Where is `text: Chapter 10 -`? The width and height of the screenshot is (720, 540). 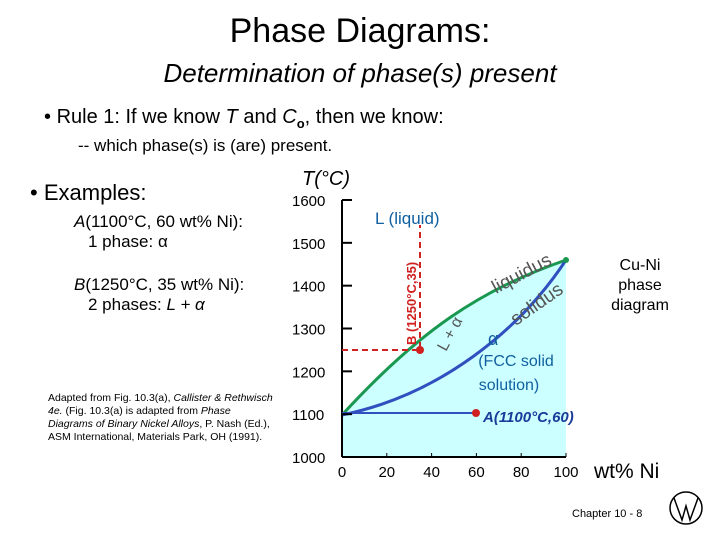 text: Chapter 10 - is located at coordinates (604, 514).